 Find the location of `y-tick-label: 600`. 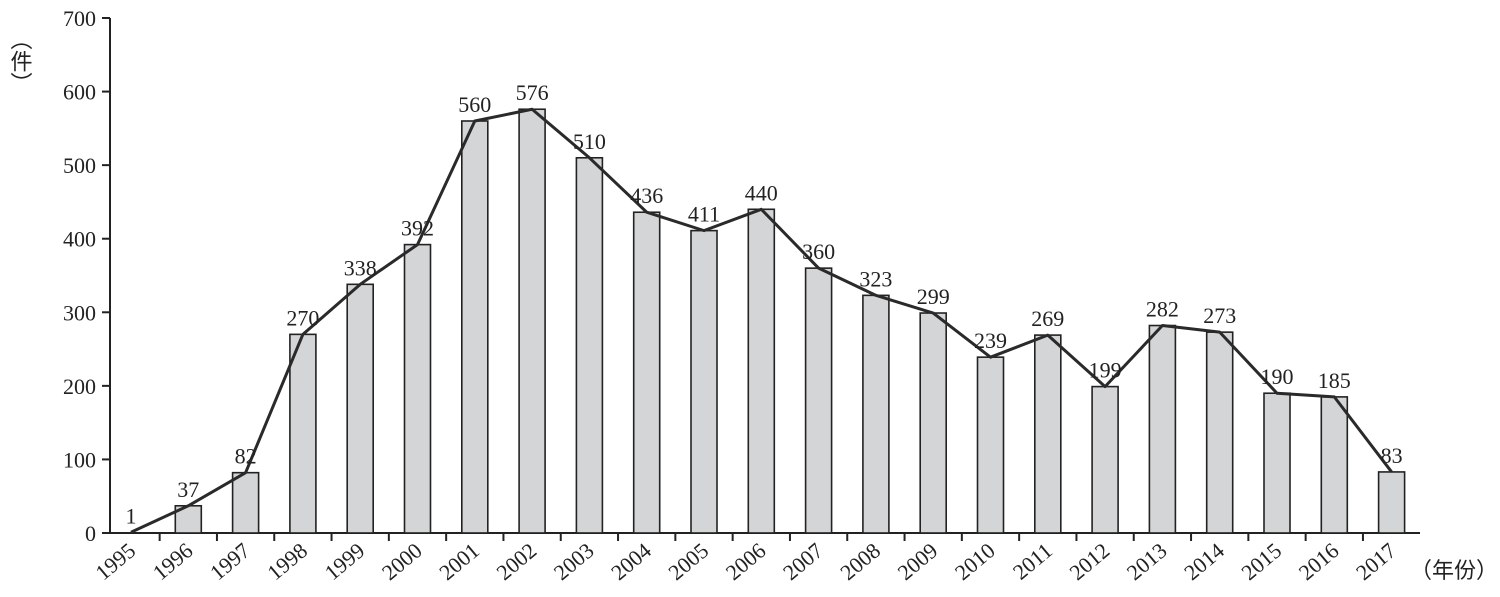

y-tick-label: 600 is located at coordinates (79, 92).